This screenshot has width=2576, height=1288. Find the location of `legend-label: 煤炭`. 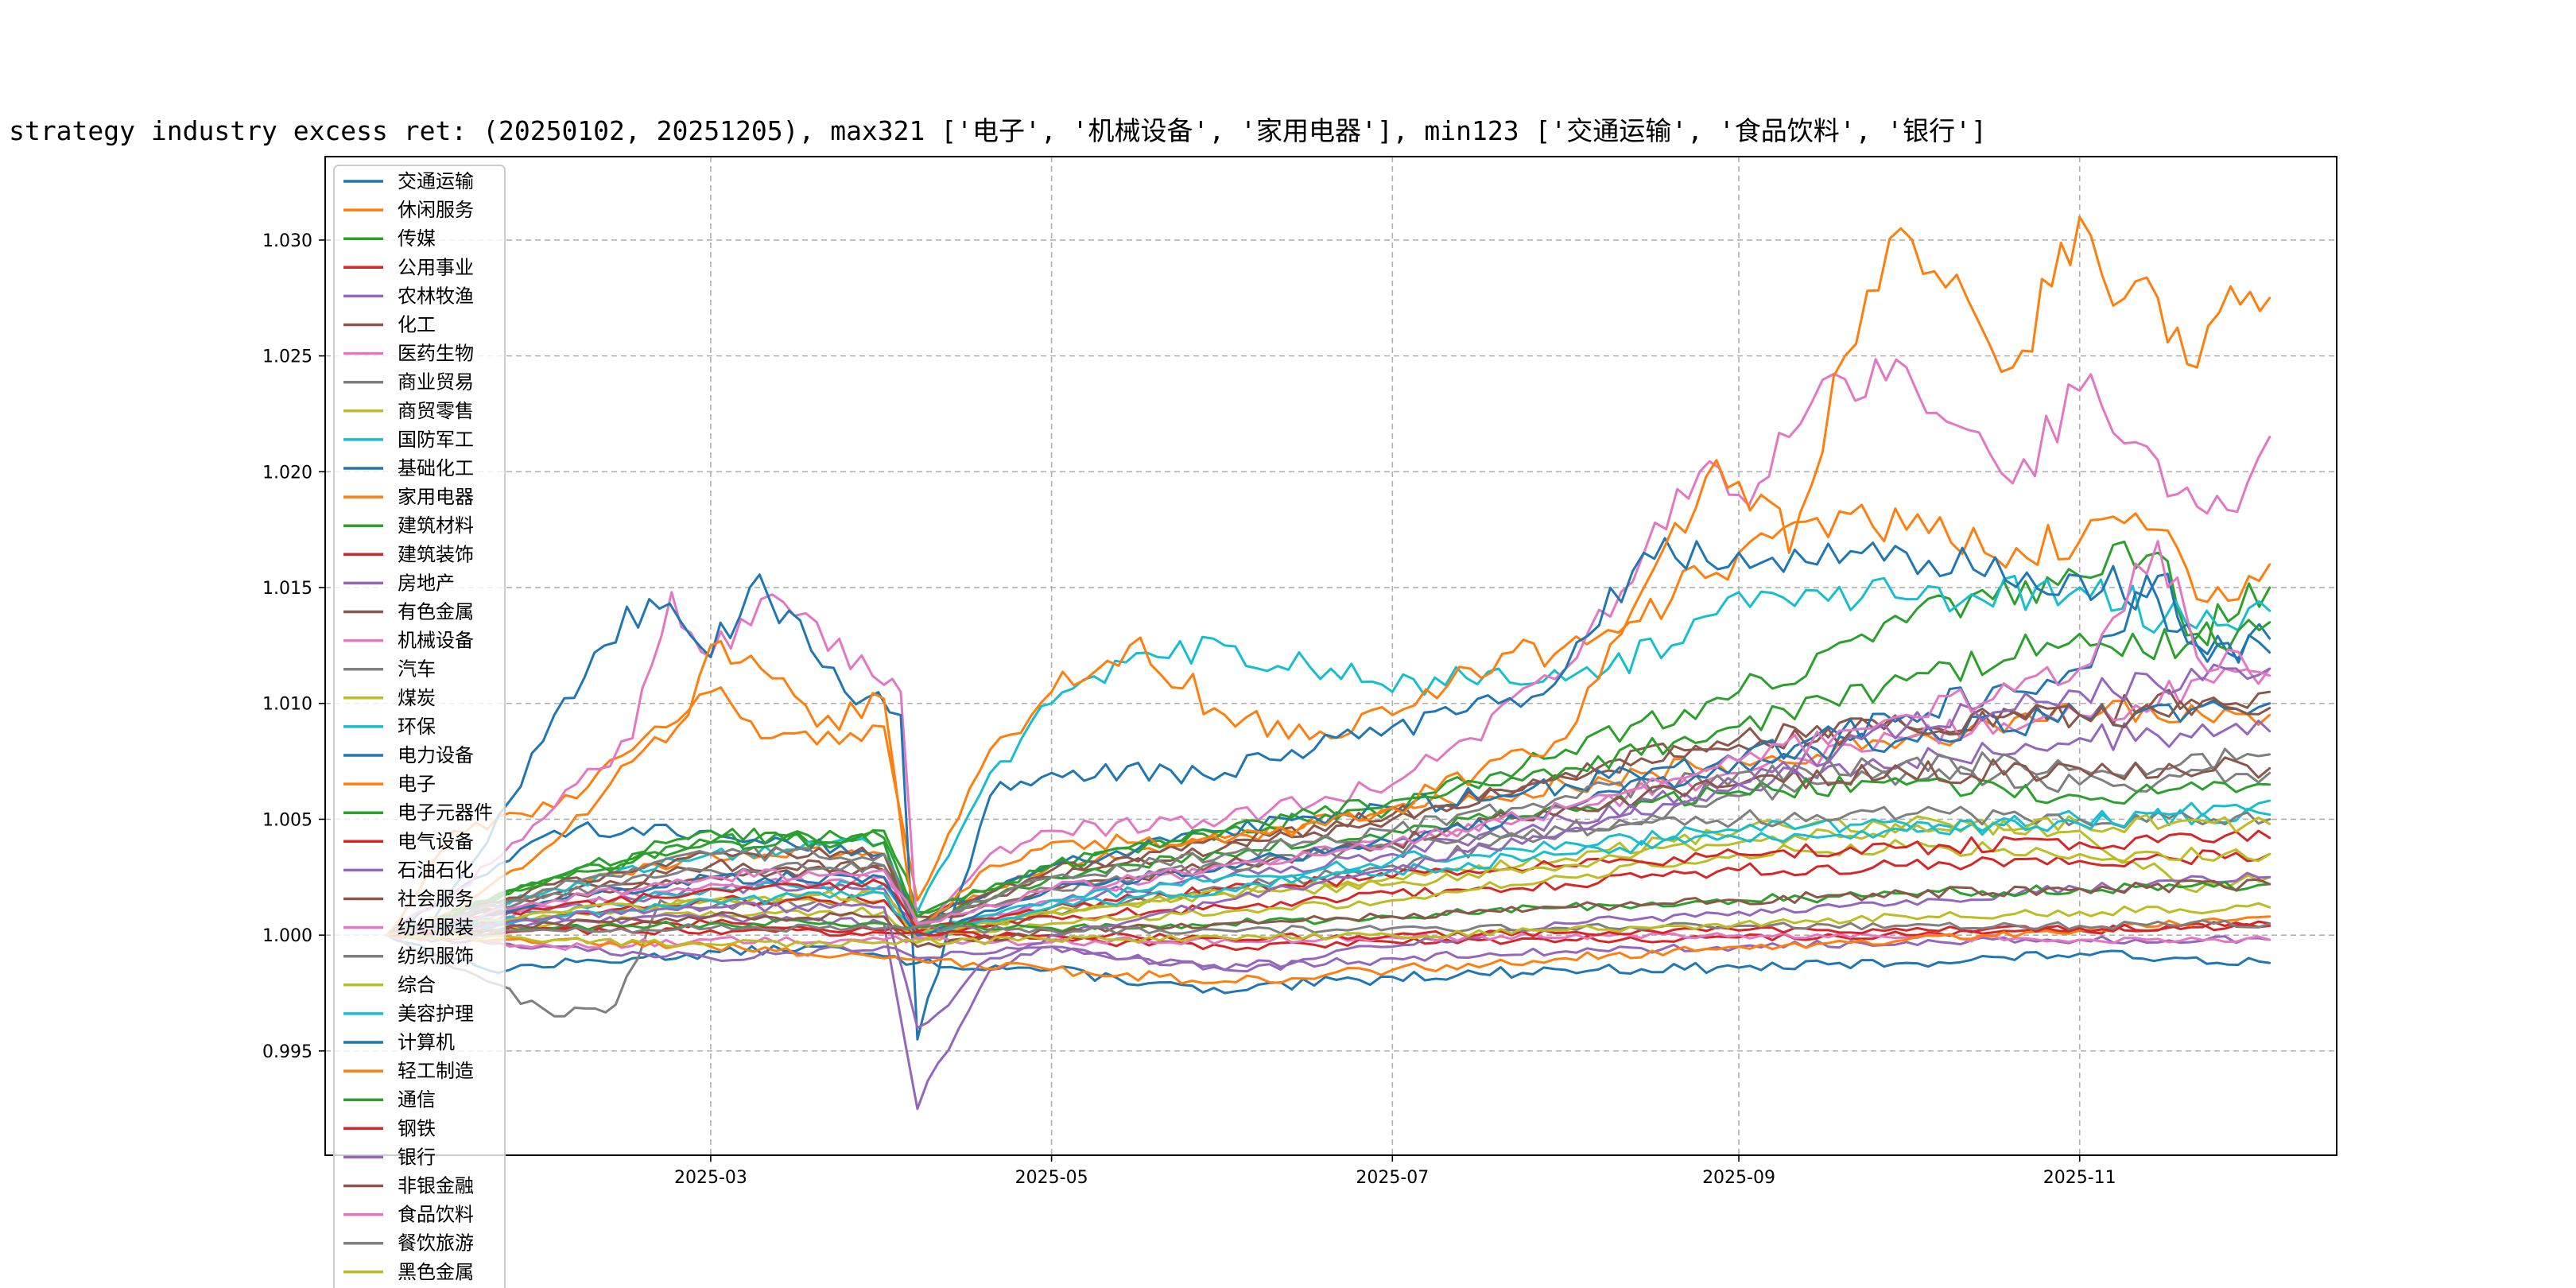

legend-label: 煤炭 is located at coordinates (417, 698).